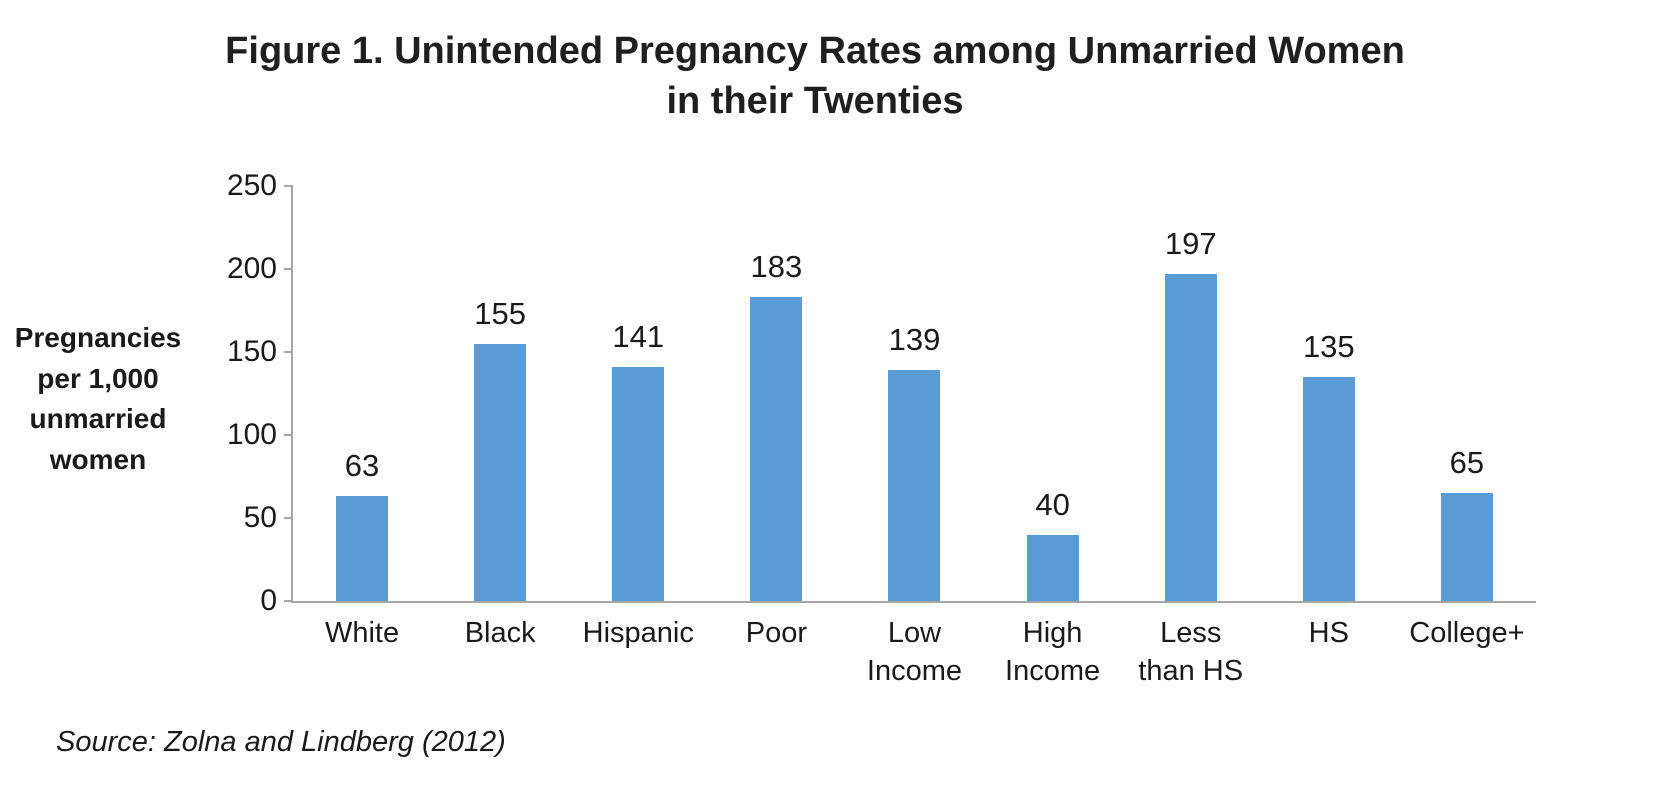  I want to click on category-label-high-income: High Income, so click(1053, 652).